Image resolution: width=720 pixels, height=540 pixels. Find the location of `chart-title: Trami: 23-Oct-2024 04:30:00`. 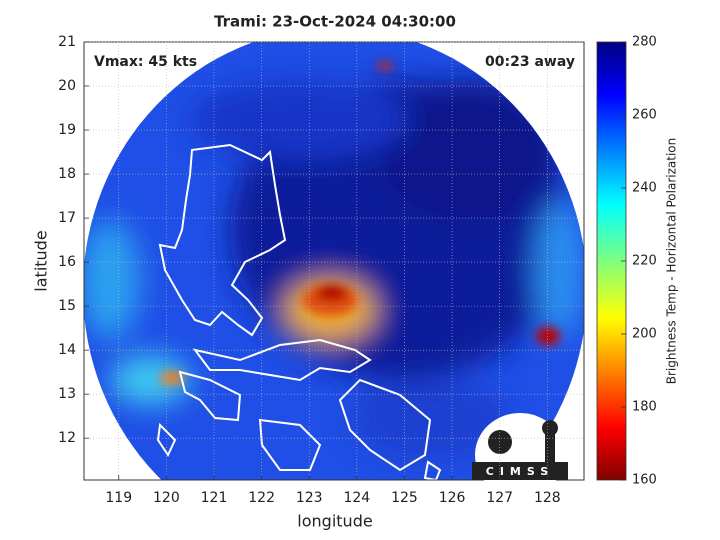

chart-title: Trami: 23-Oct-2024 04:30:00 is located at coordinates (335, 22).